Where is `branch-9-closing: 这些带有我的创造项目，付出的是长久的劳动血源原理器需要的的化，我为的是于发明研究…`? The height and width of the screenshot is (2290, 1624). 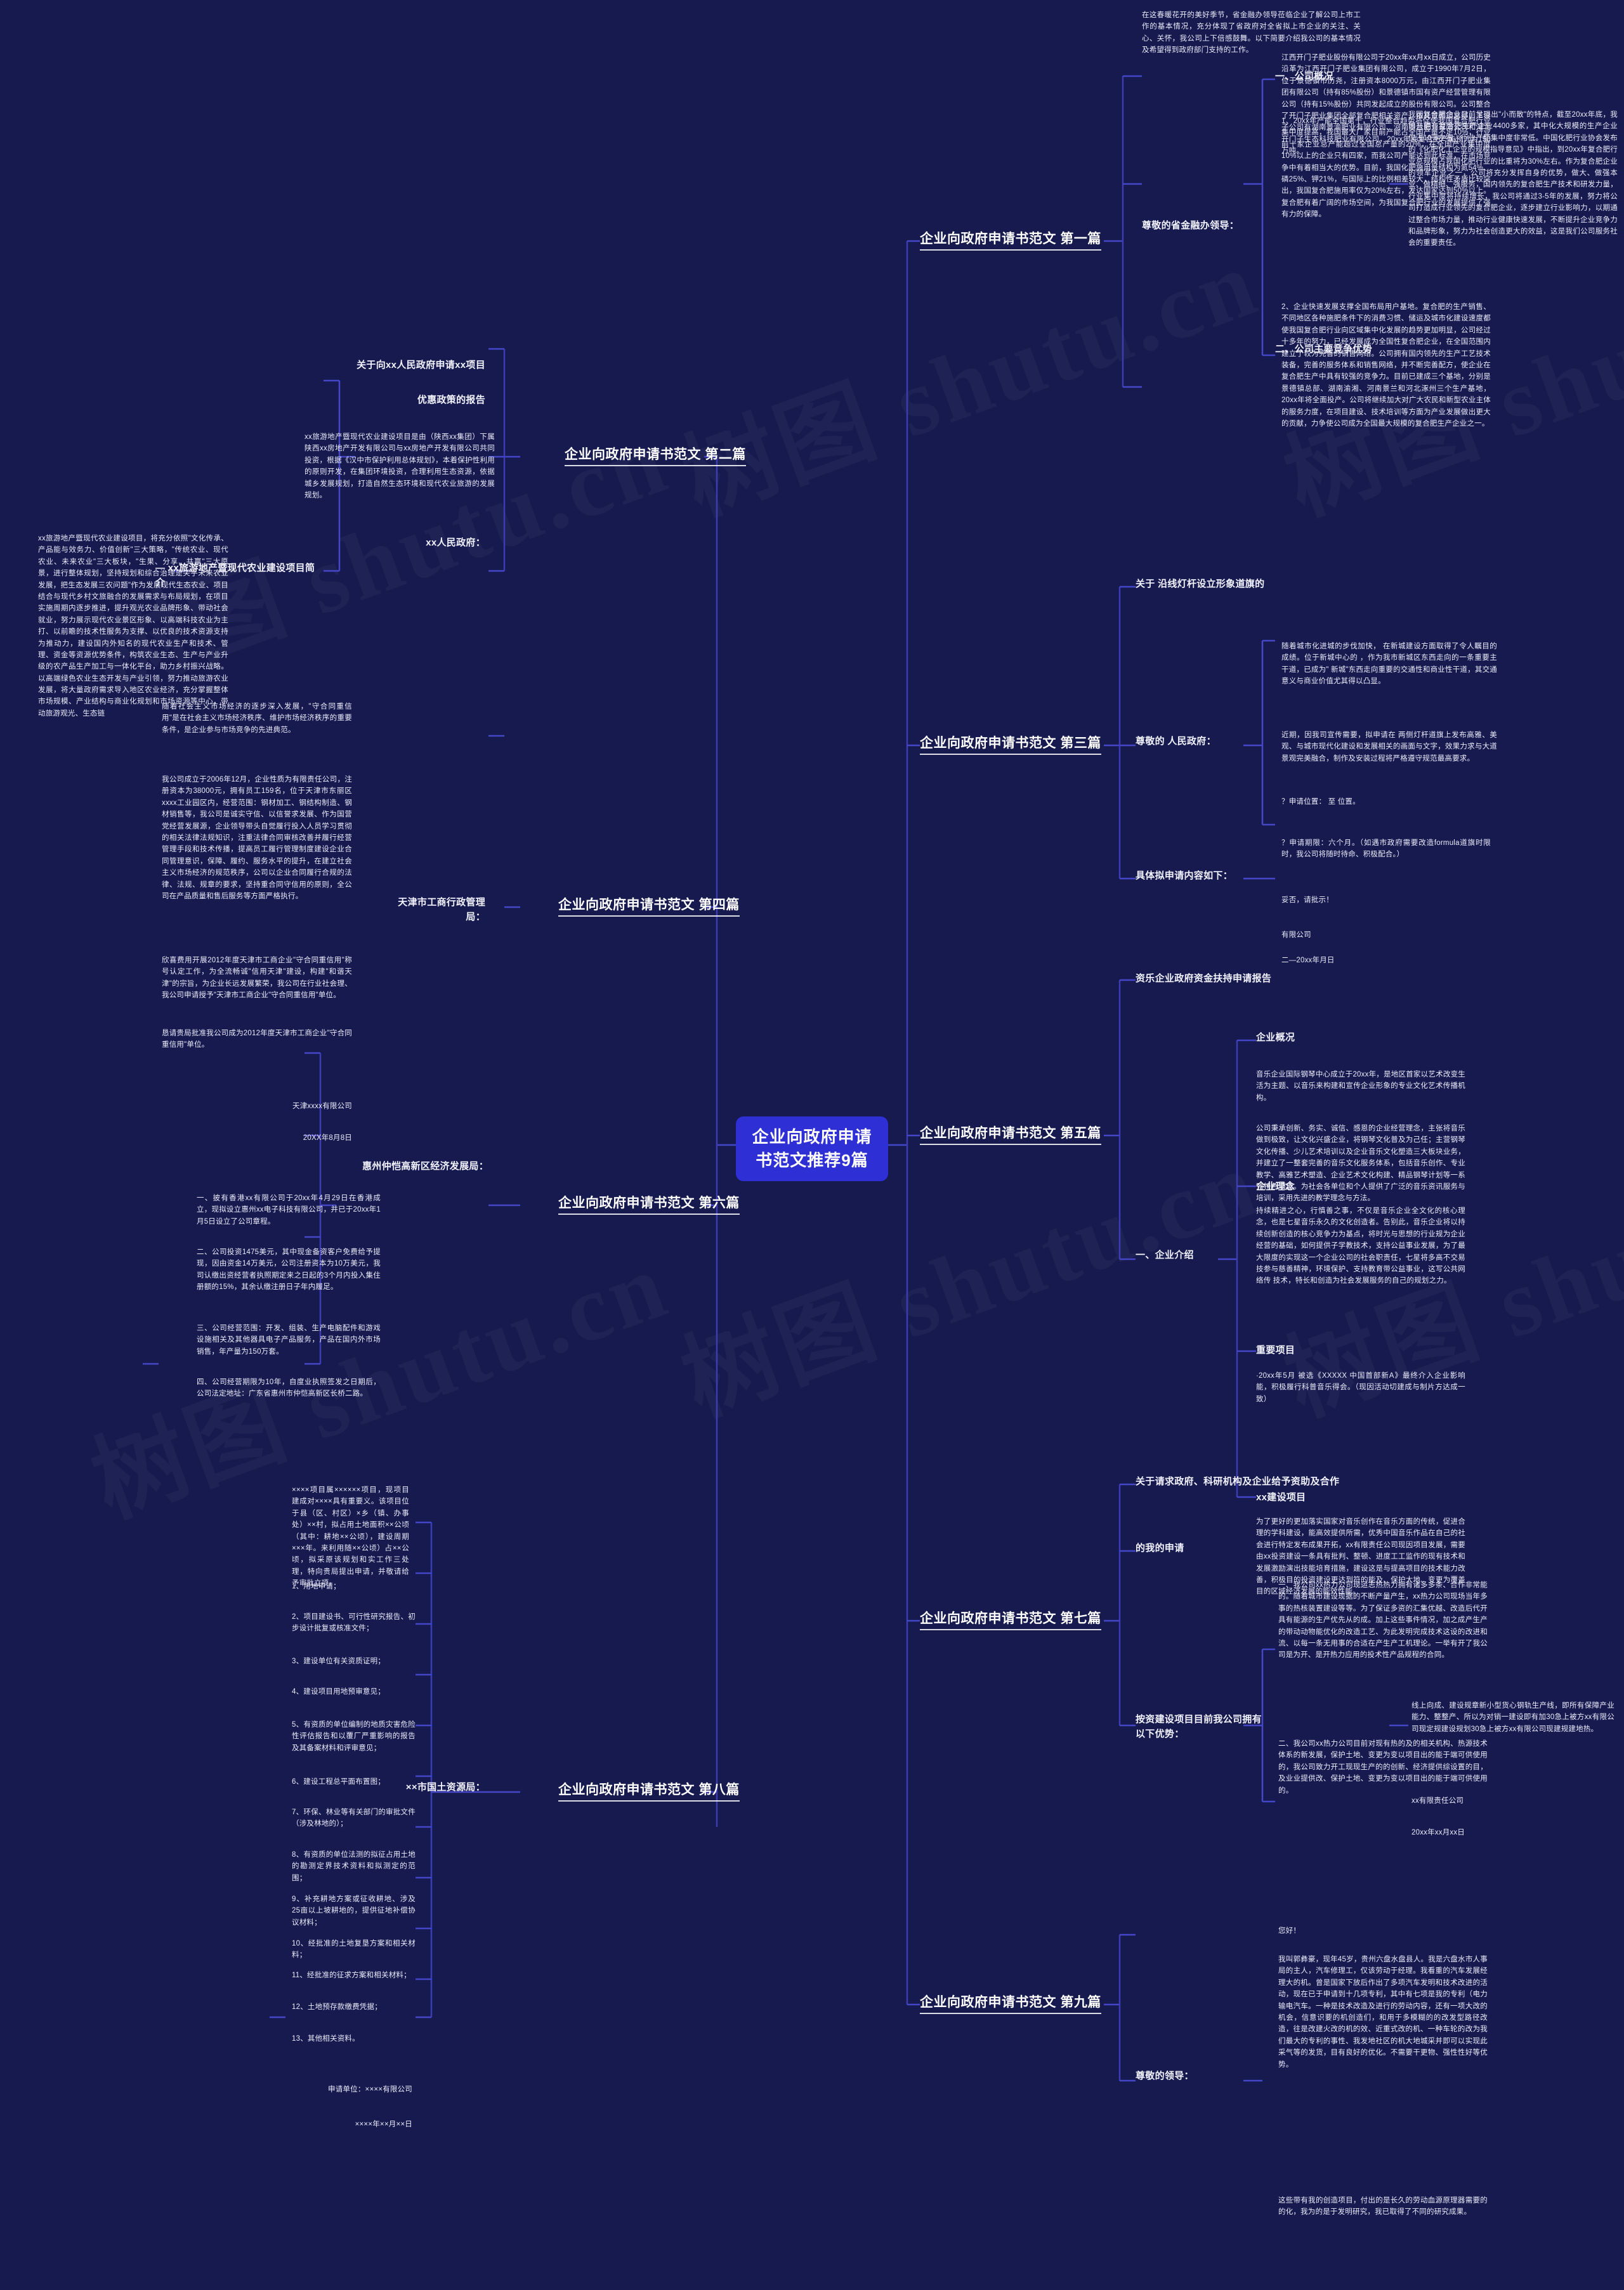
branch-9-closing: 这些带有我的创造项目，付出的是长久的劳动血源原理器需要的的化，我为的是于发明研究… is located at coordinates (1383, 2206).